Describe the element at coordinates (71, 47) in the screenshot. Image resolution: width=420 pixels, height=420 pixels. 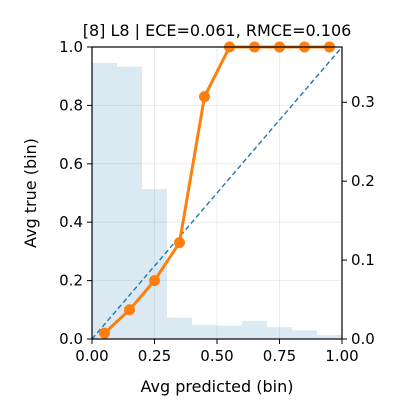
I see `y-tick-label: 1.0` at that location.